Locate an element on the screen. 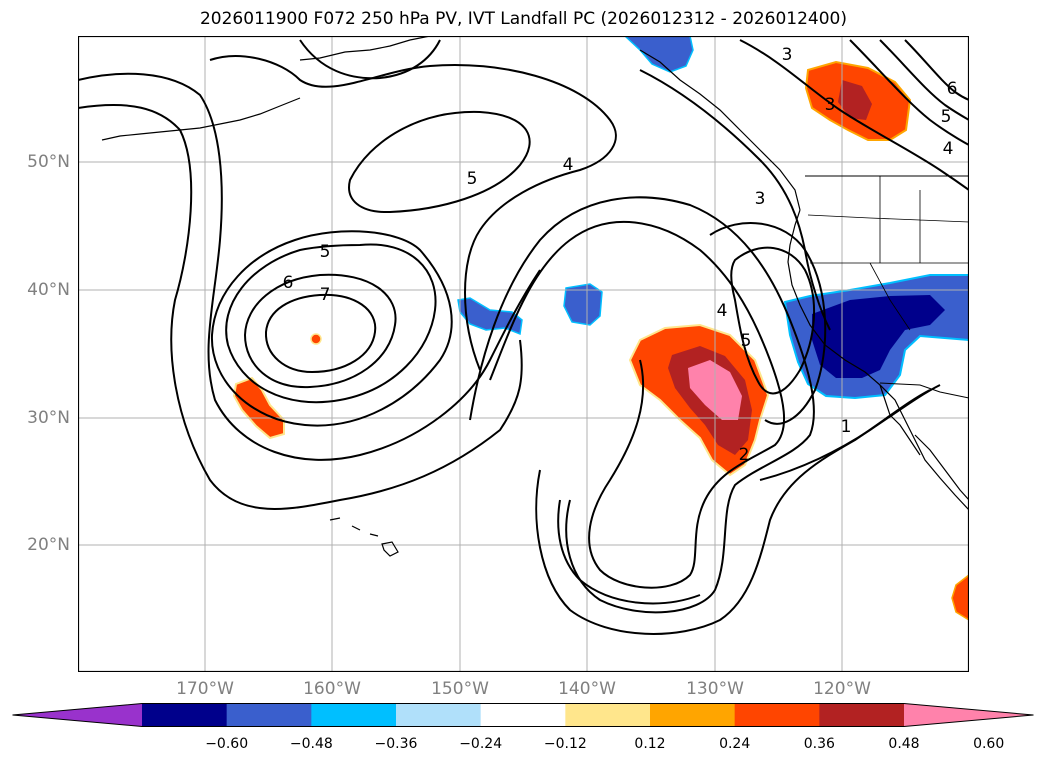 This screenshot has width=1047, height=765. contour-5-ne is located at coordinates (924, 80).